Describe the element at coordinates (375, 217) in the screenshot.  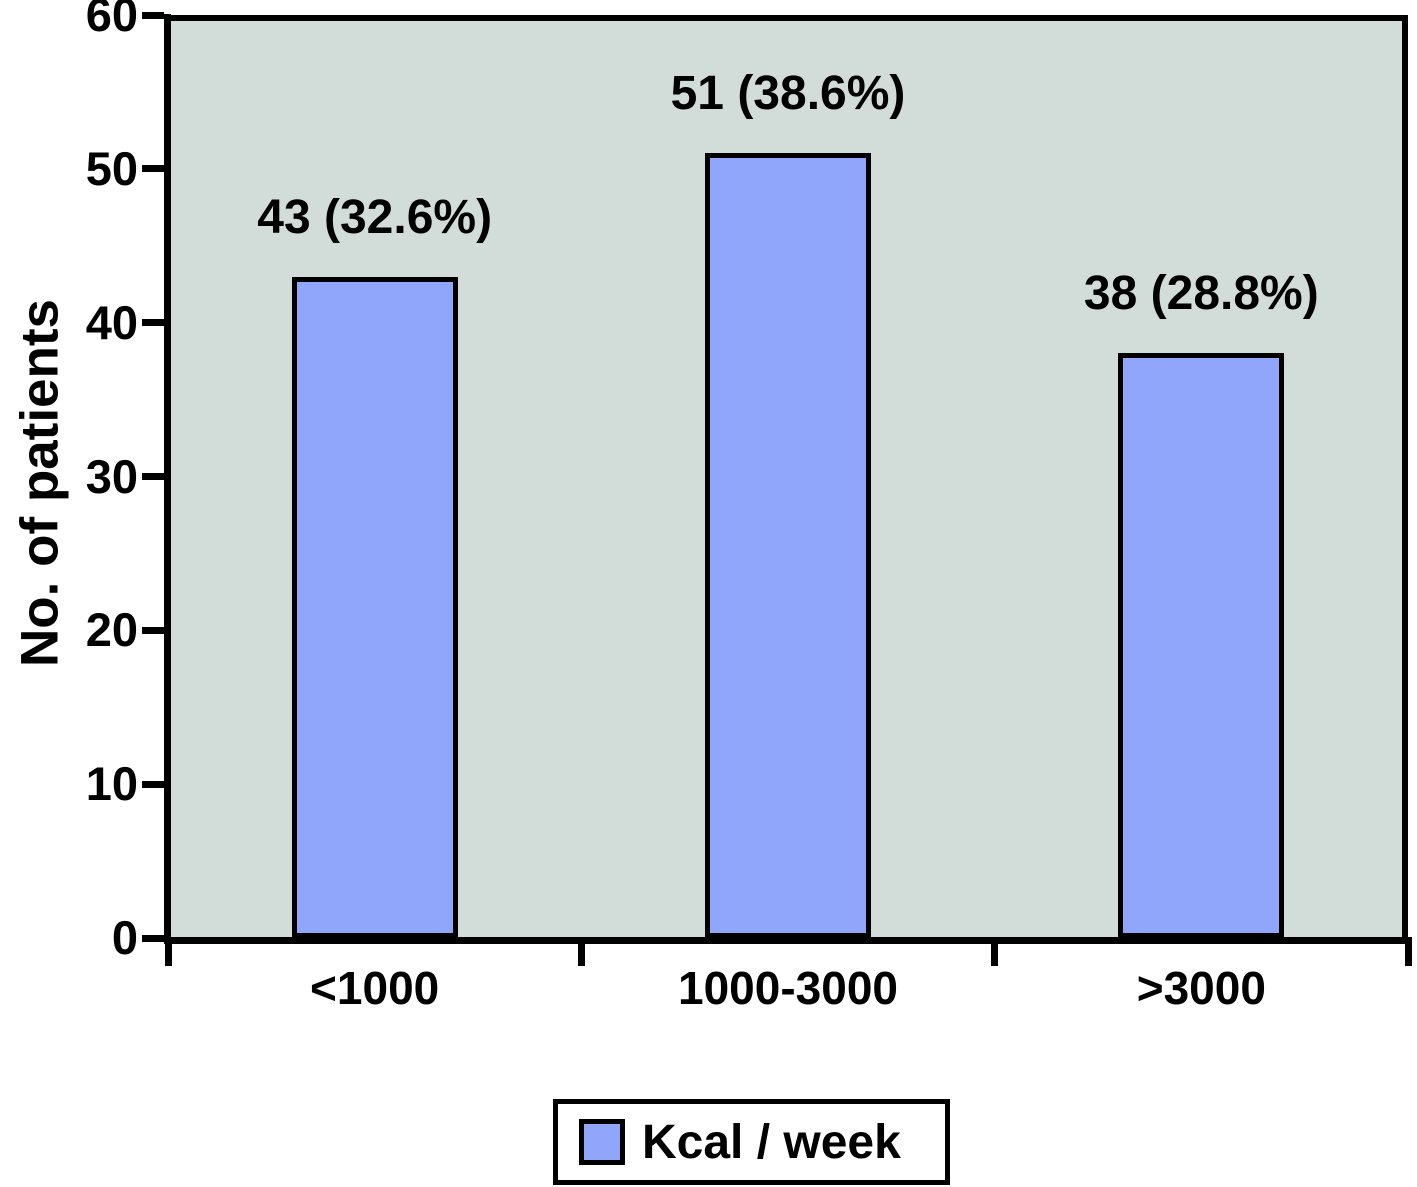
I see `bar-value-label: 43 (32.6%)` at that location.